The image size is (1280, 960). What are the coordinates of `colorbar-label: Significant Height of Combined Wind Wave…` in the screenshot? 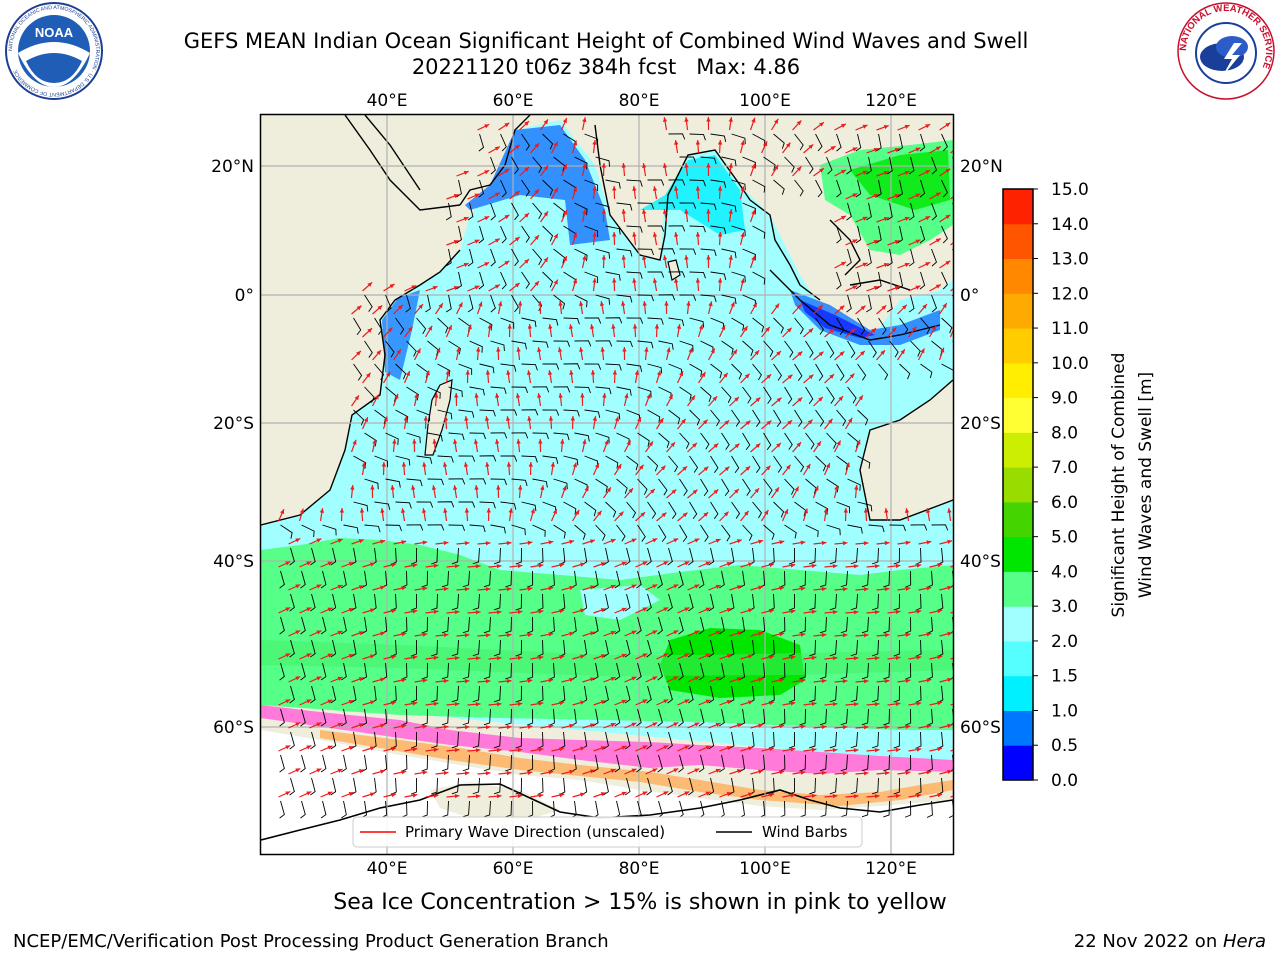 It's located at (1132, 485).